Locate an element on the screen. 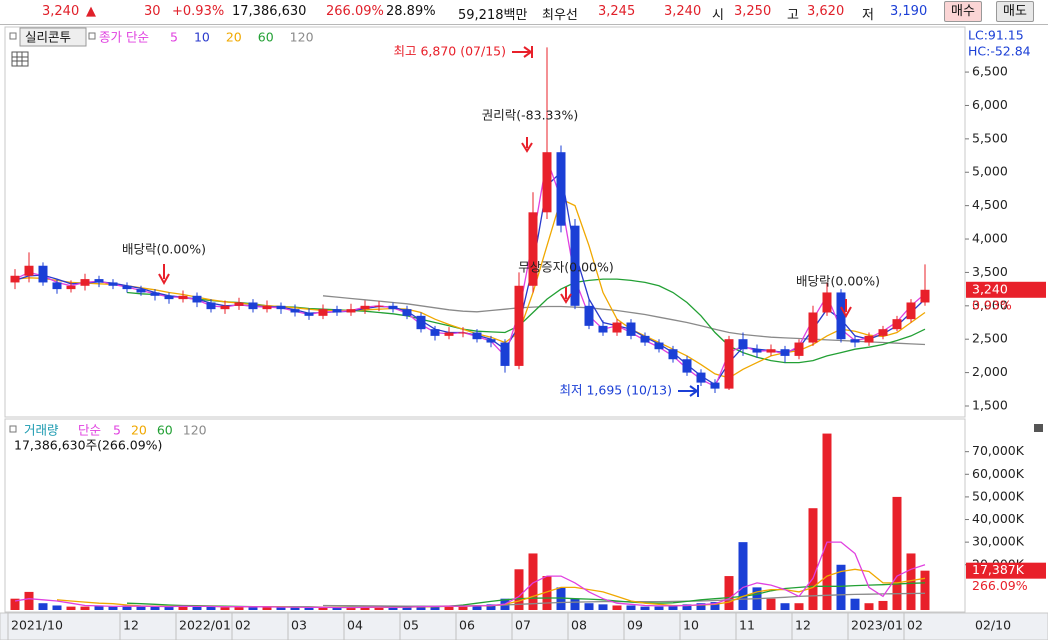 This screenshot has width=1048, height=640. y-tick-label: 3,000 is located at coordinates (990, 304).